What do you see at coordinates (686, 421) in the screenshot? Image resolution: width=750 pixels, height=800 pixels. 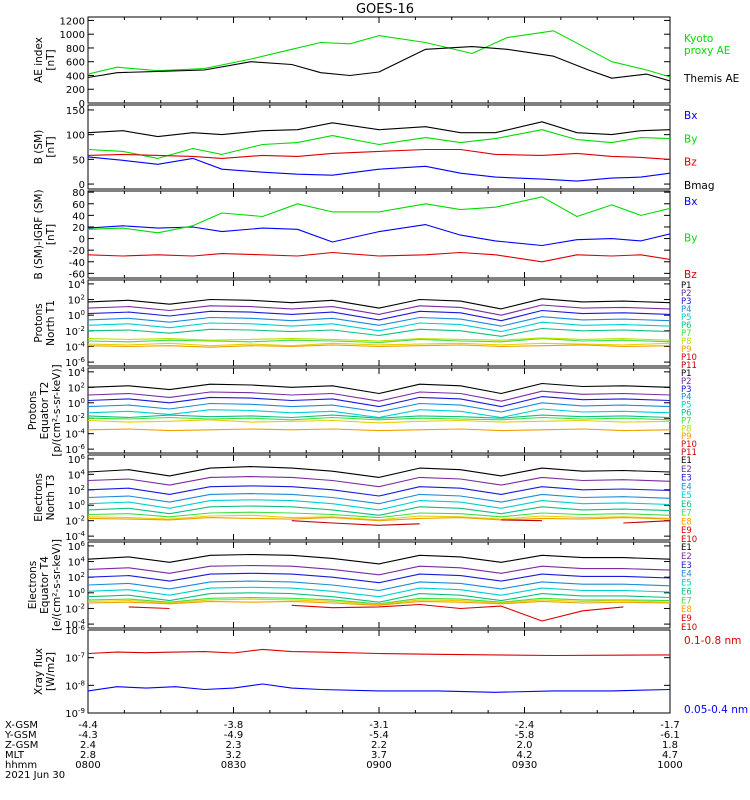 I see `legend-entry: P7` at bounding box center [686, 421].